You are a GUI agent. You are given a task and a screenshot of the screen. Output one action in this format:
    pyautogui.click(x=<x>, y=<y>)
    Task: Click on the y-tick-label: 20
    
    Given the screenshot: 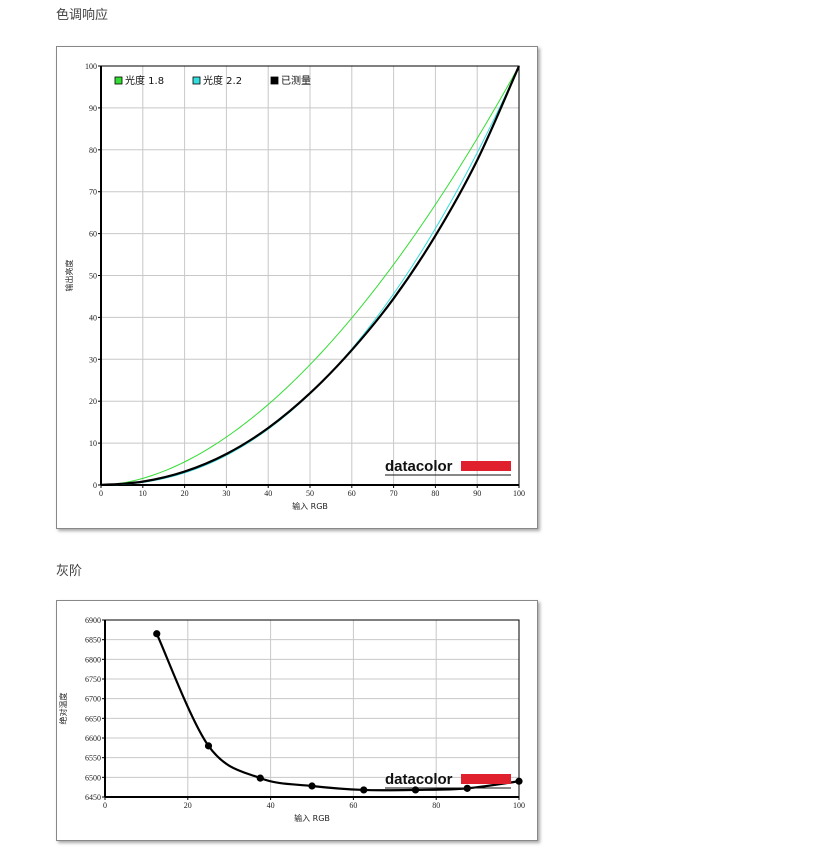 What is the action you would take?
    pyautogui.click(x=93, y=401)
    